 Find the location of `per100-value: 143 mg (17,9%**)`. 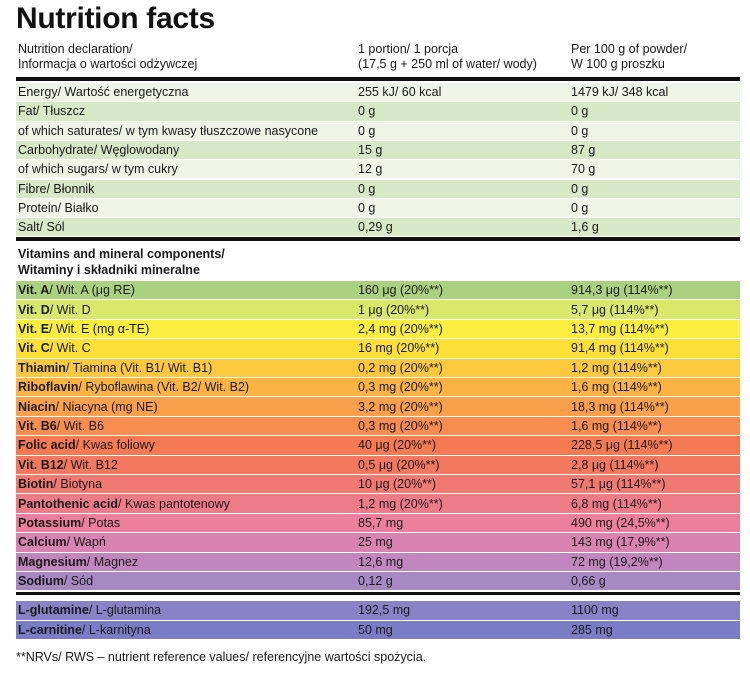

per100-value: 143 mg (17,9%**) is located at coordinates (620, 542).